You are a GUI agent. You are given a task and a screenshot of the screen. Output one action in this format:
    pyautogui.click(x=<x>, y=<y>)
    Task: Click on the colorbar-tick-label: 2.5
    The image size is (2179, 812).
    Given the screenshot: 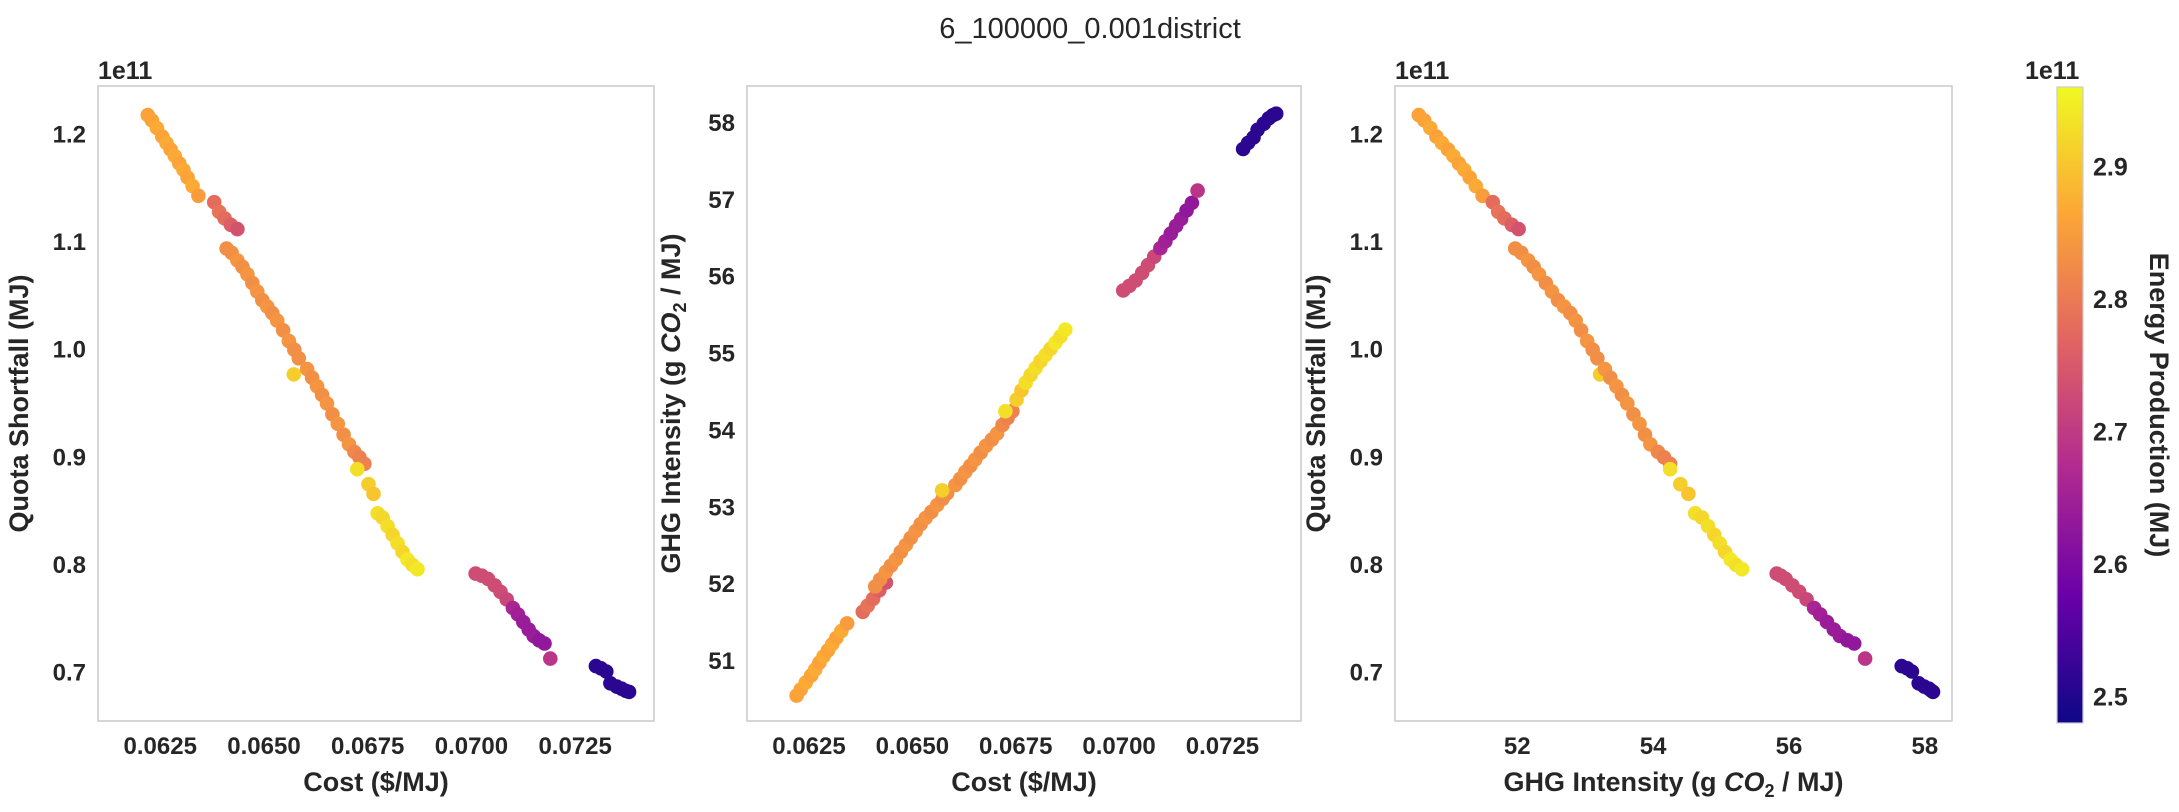 What is the action you would take?
    pyautogui.click(x=2110, y=698)
    